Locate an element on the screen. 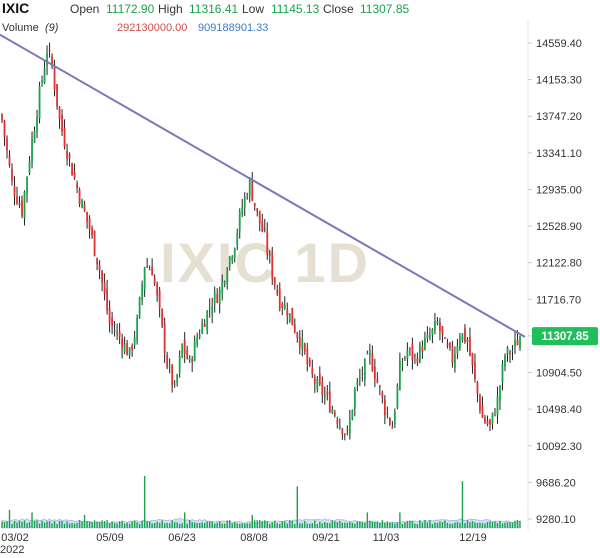  open-value: 11172.90 is located at coordinates (130, 9).